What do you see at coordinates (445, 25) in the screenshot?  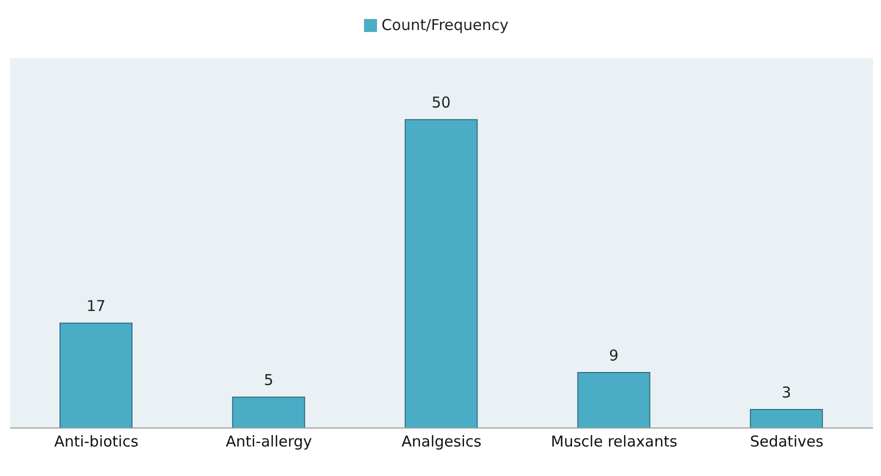 I see `legend-label: Count/Frequency` at bounding box center [445, 25].